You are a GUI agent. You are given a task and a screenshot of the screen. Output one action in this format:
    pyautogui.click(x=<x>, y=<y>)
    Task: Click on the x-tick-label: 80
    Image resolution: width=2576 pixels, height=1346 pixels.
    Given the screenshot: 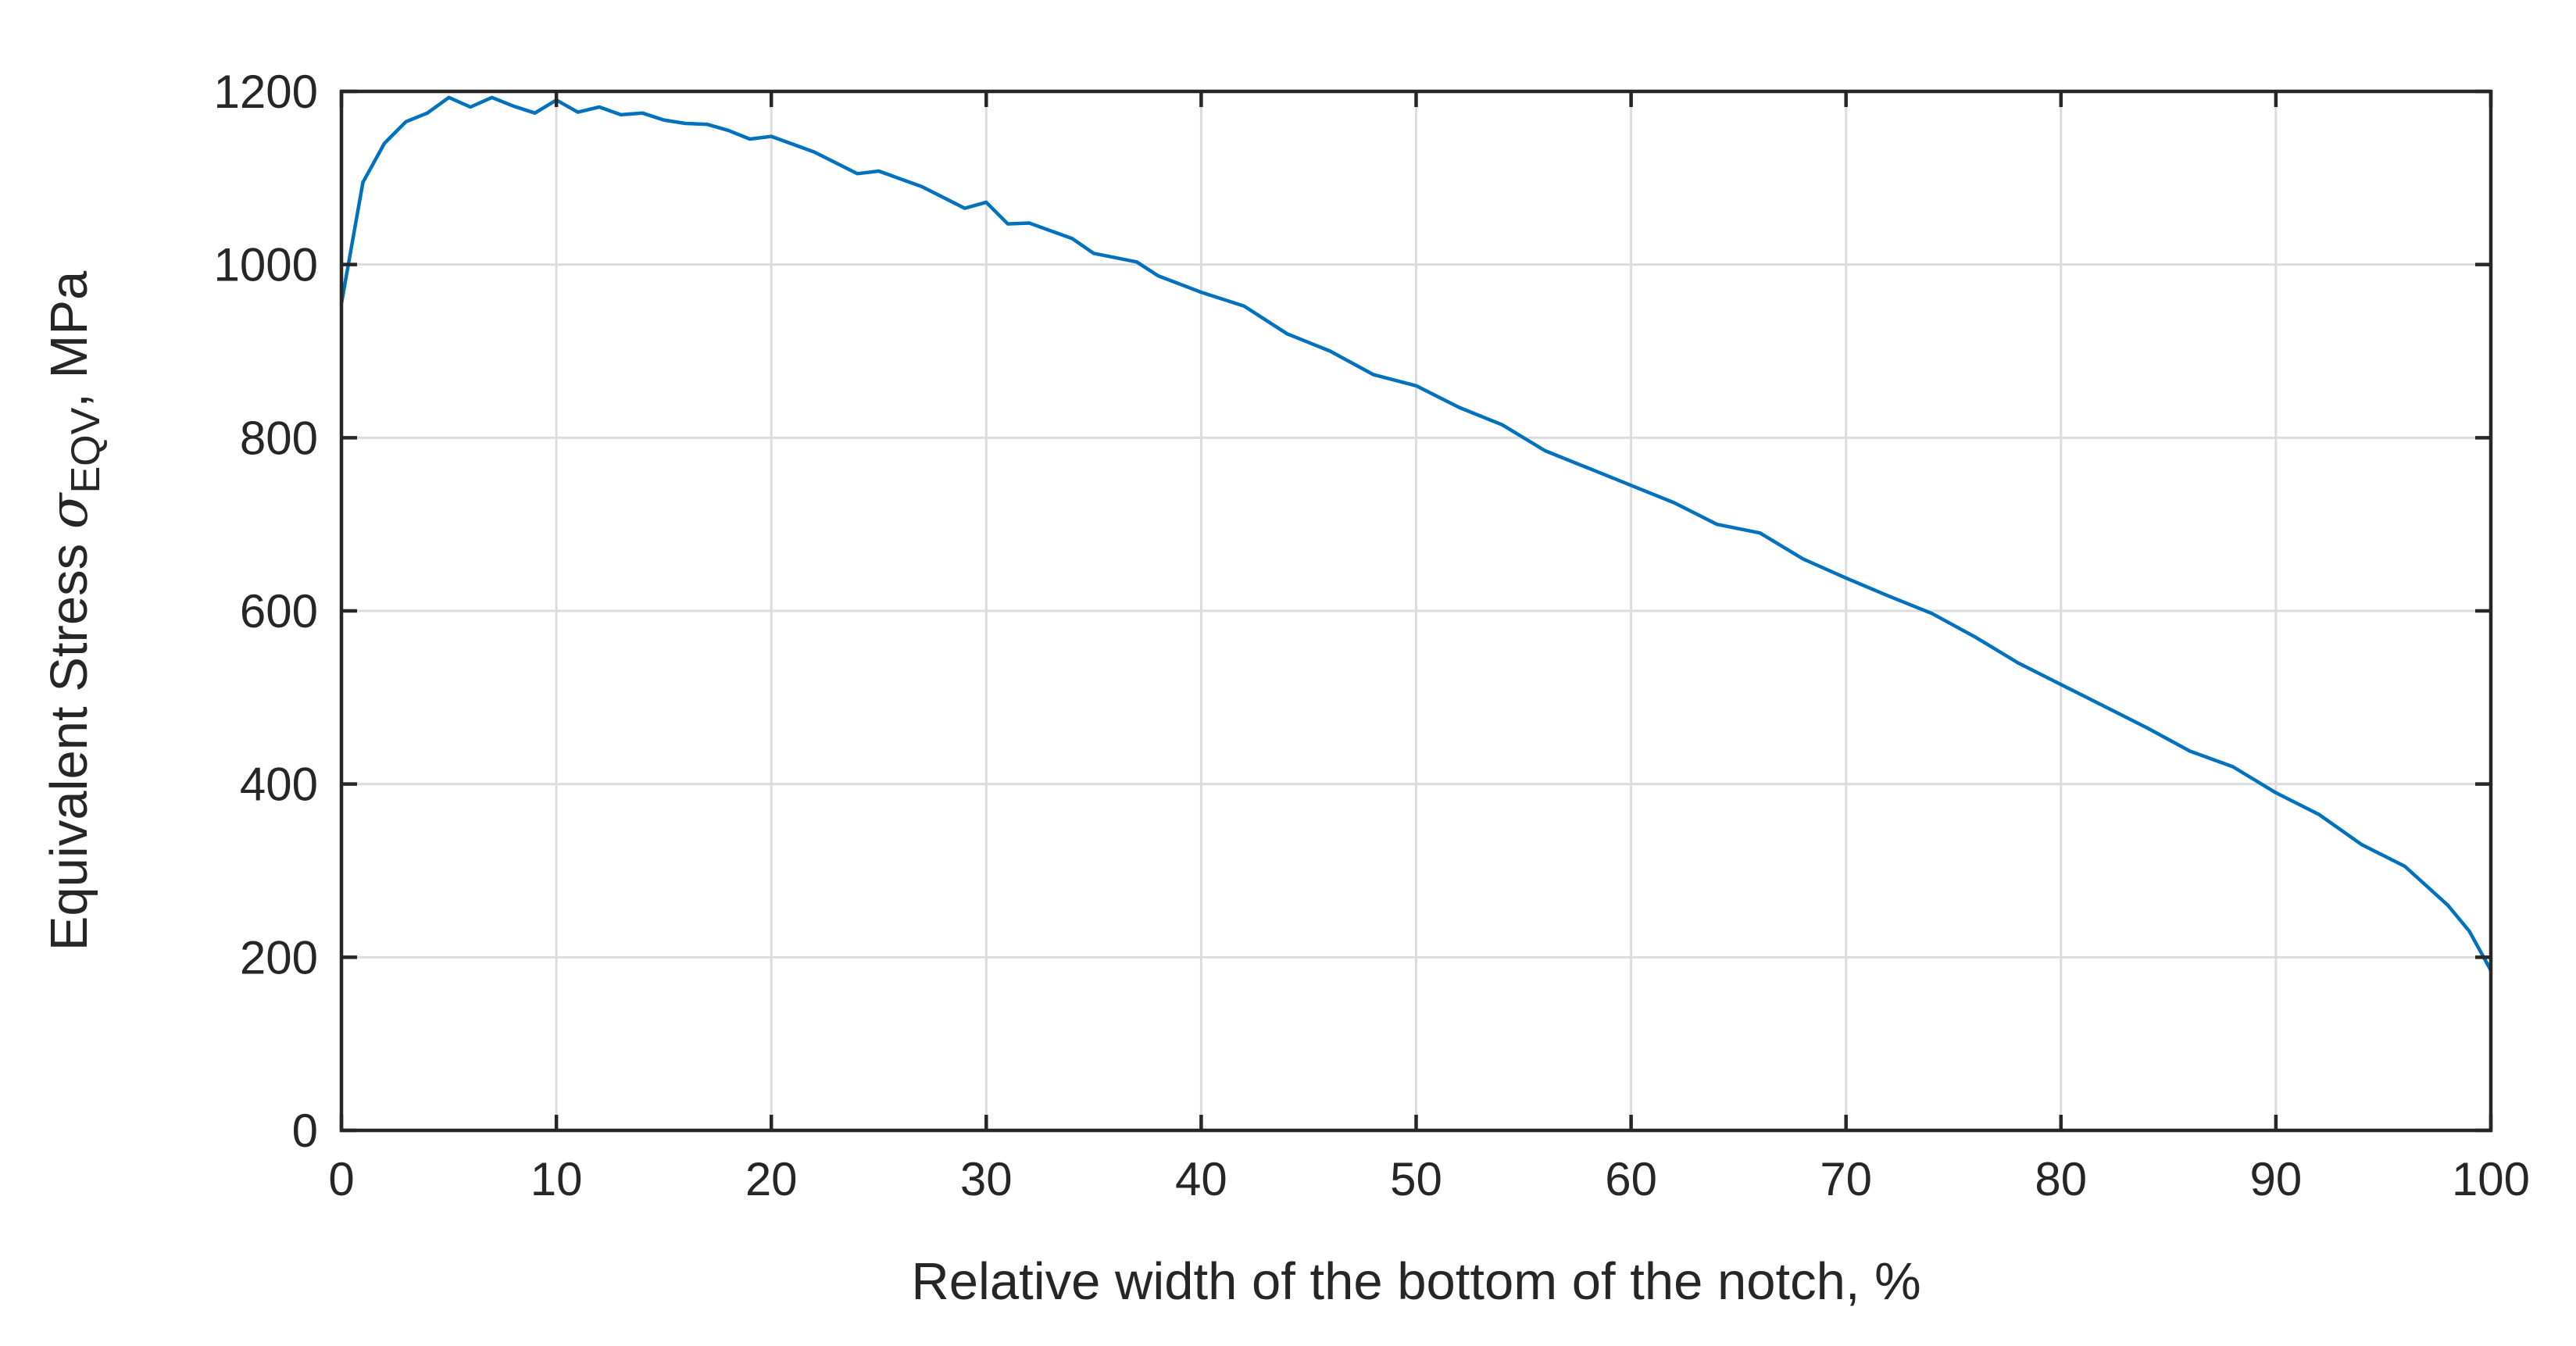 What is the action you would take?
    pyautogui.click(x=2061, y=1179)
    